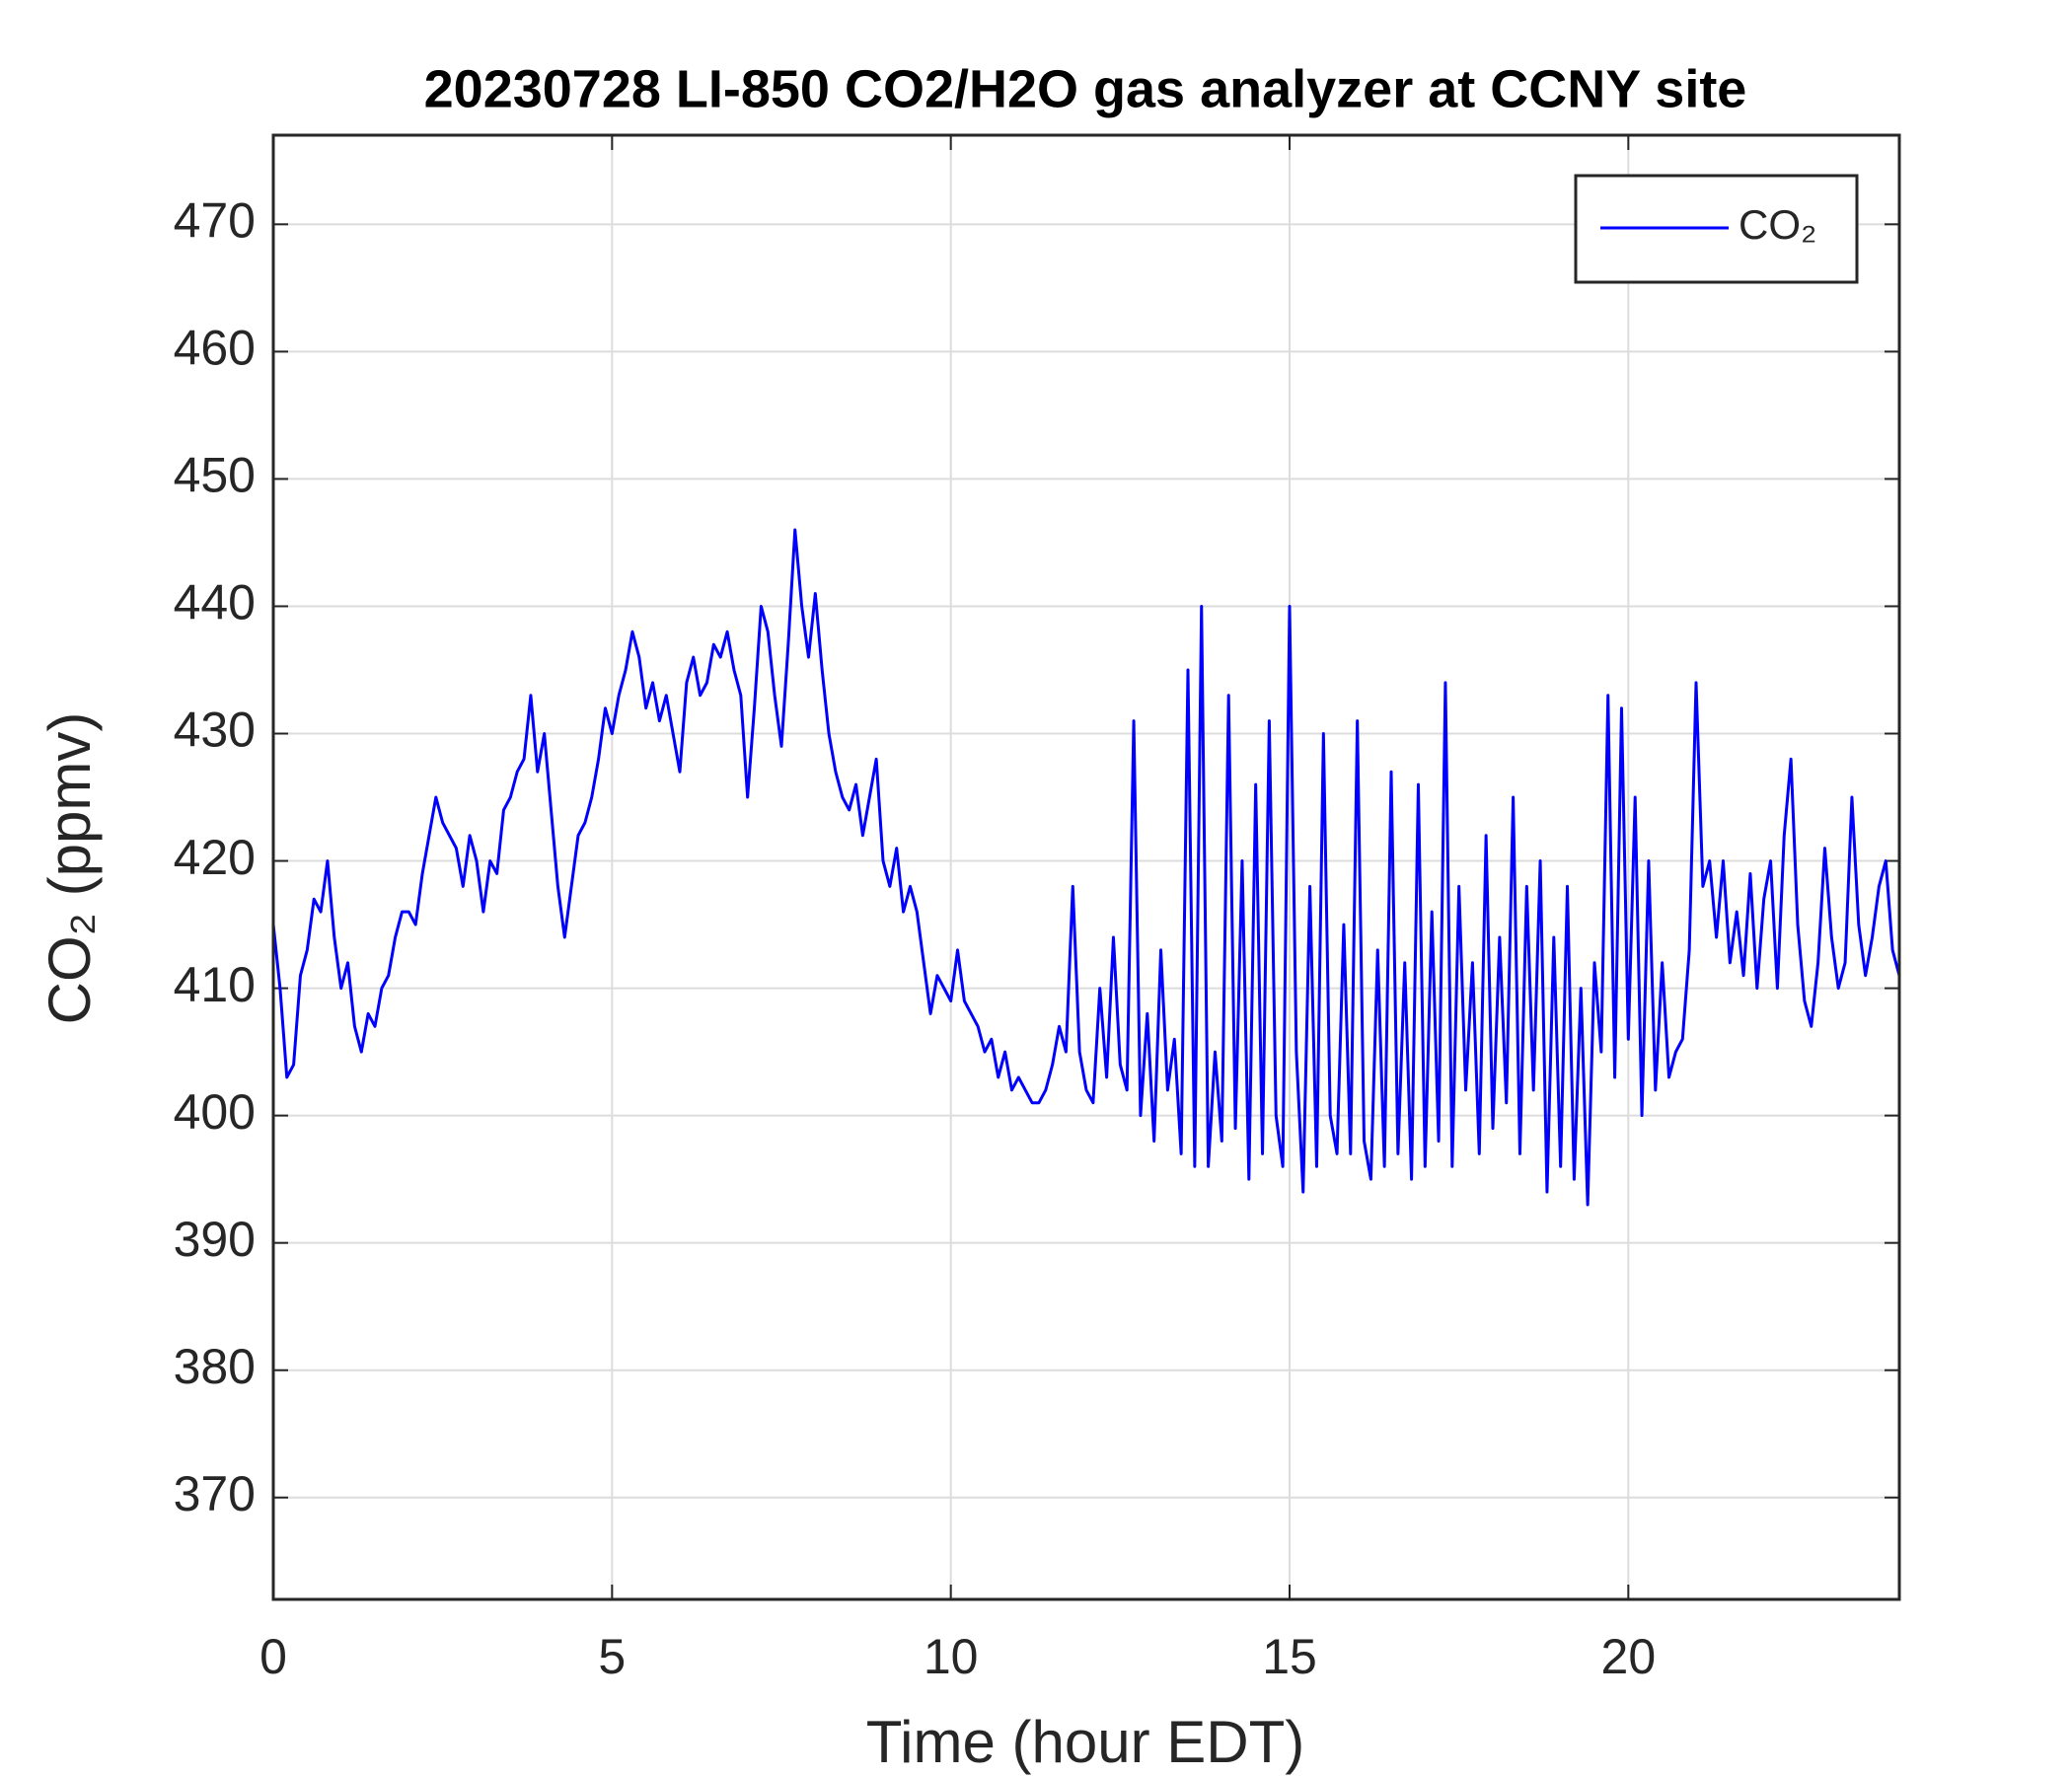 The width and height of the screenshot is (2072, 1776). What do you see at coordinates (215, 985) in the screenshot?
I see `y-tick-label: 410` at bounding box center [215, 985].